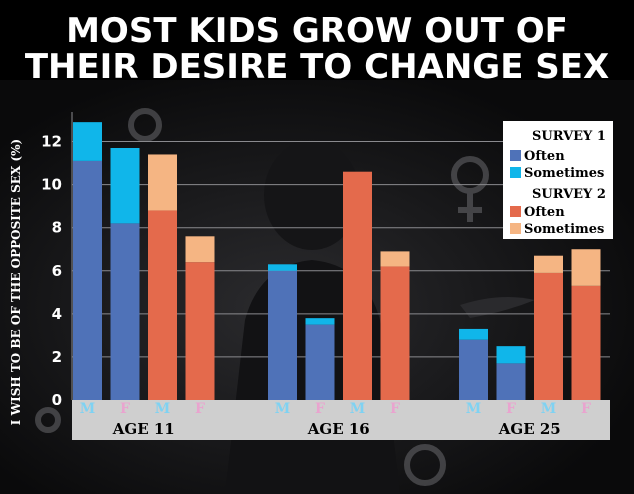 This screenshot has height=494, width=634. I want to click on x-axis-group-labels: AGE 11 AGE 16 AGE 25, so click(336, 429).